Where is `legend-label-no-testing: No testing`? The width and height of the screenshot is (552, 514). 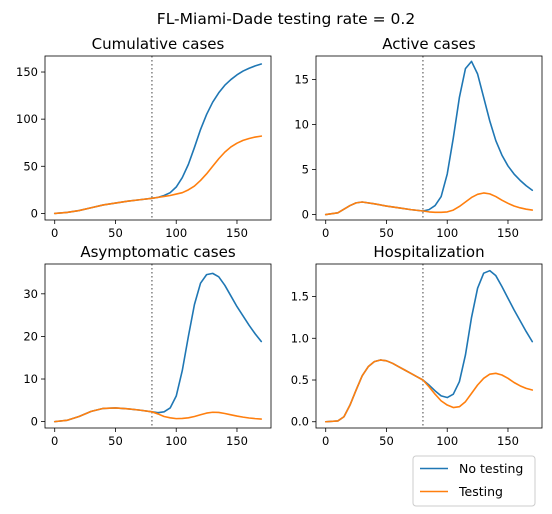
legend-label-no-testing: No testing is located at coordinates (491, 468).